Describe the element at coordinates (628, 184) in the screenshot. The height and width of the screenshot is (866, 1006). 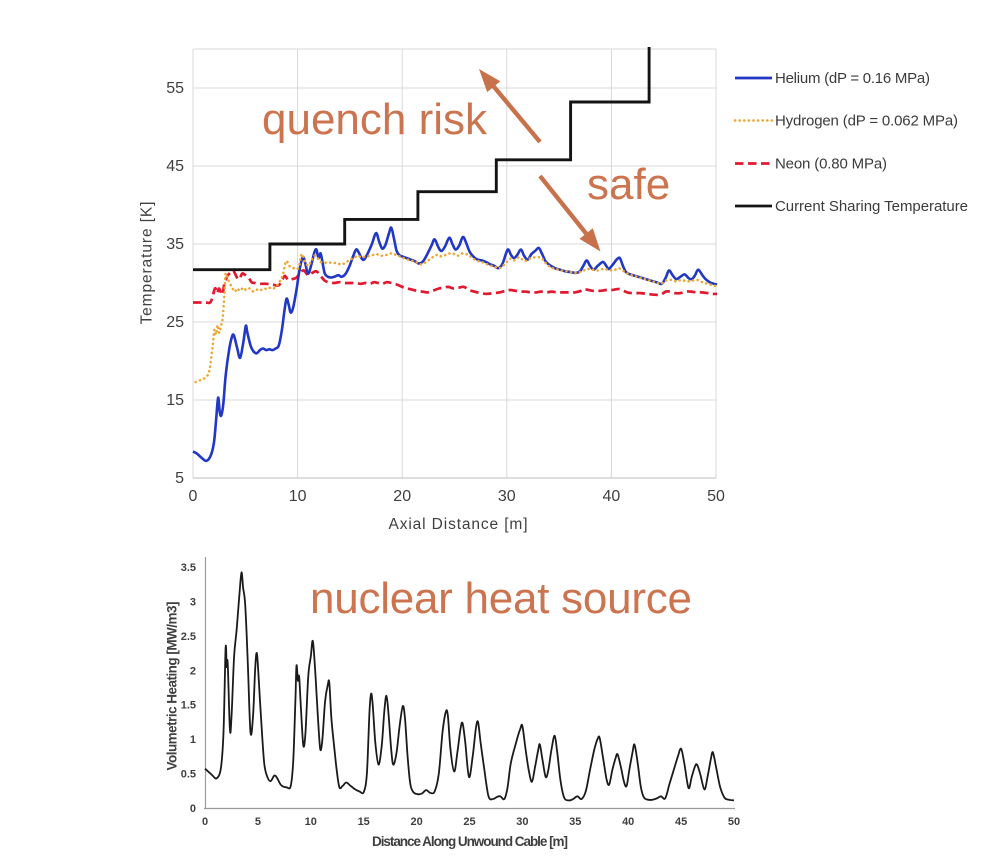
I see `svg-text: safe` at that location.